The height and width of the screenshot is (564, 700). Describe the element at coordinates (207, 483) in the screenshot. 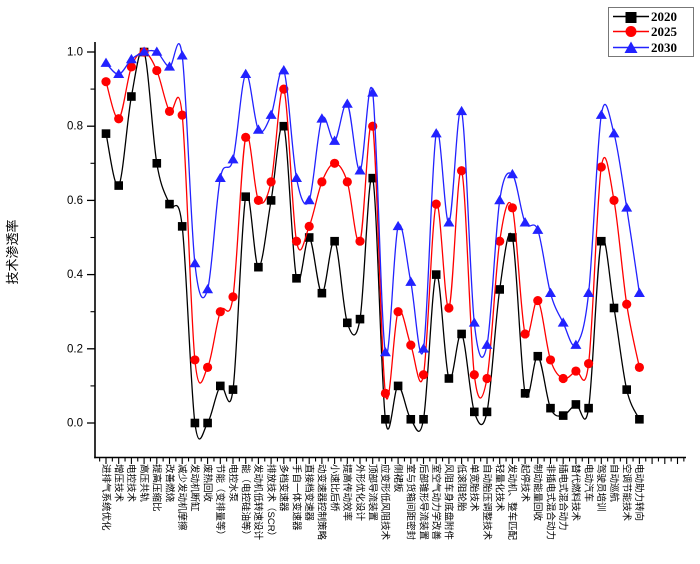

I see `x-tick-label: 废热回收` at that location.